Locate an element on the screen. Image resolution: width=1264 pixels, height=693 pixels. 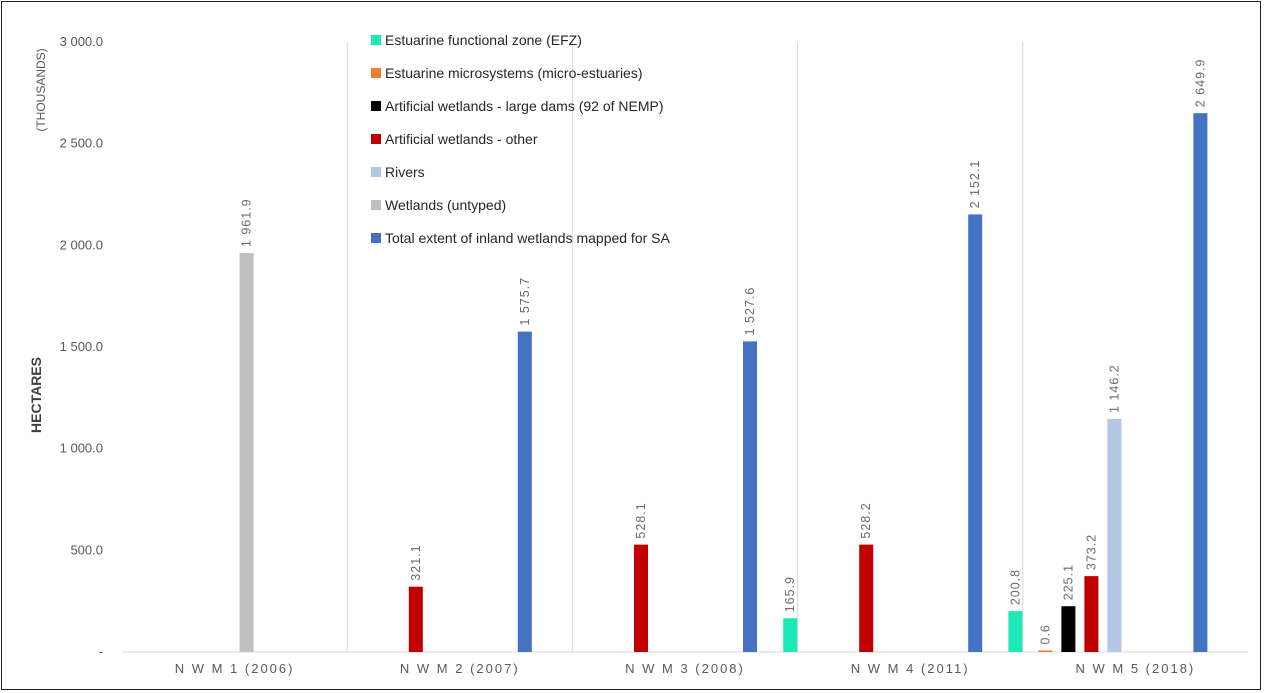
data-label: 1 575.7 is located at coordinates (525, 301).